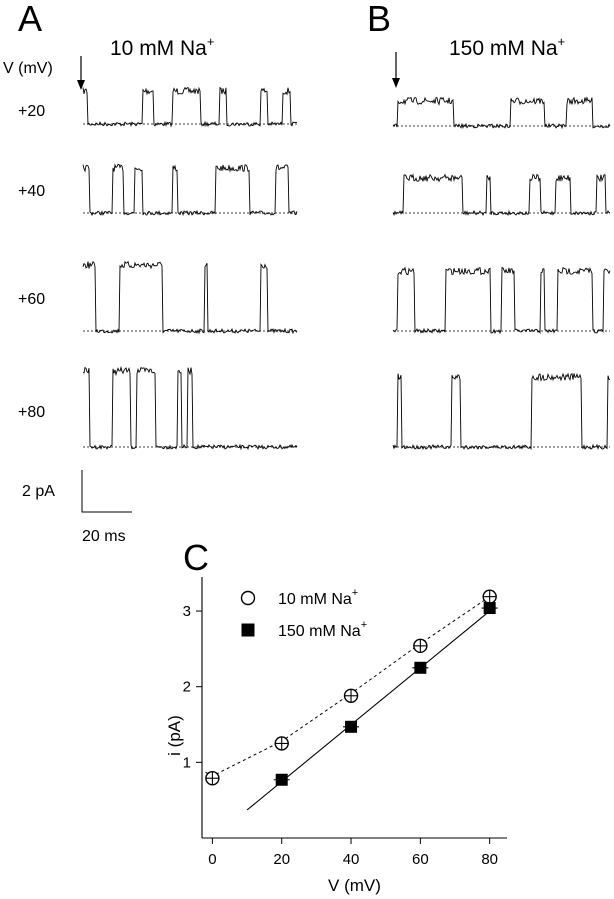 The width and height of the screenshot is (614, 899). What do you see at coordinates (30, 19) in the screenshot?
I see `panel-a-letter: A` at bounding box center [30, 19].